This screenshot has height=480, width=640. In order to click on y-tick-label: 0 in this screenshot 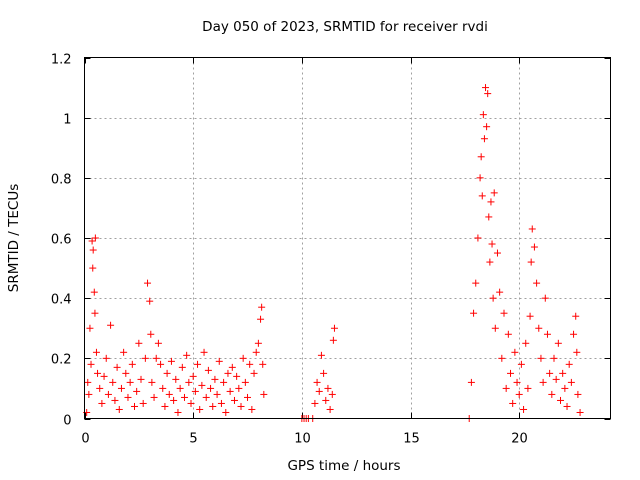, I will do `click(67, 421)`.